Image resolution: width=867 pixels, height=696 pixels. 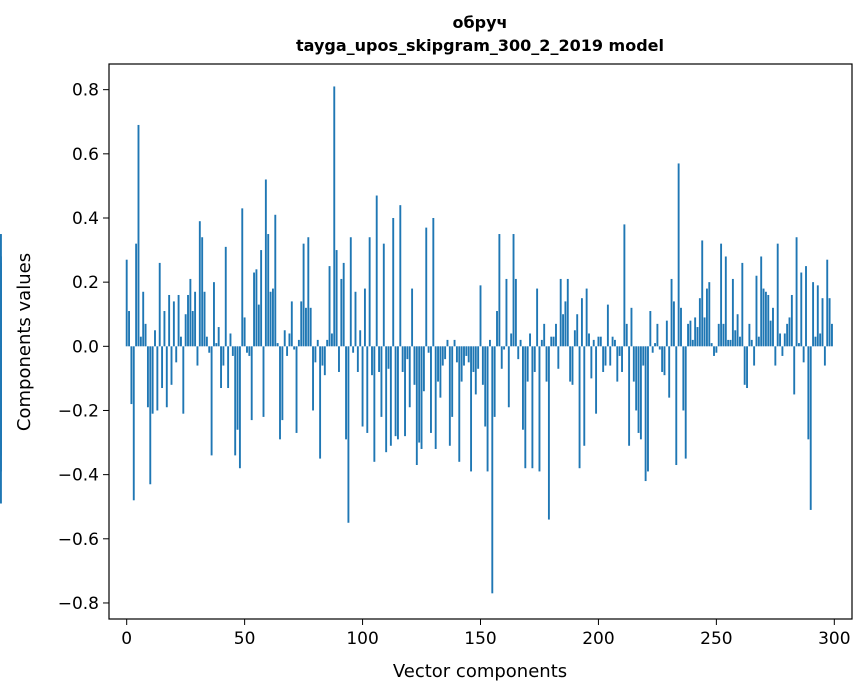 What do you see at coordinates (834, 639) in the screenshot?
I see `x-tick-label: 300` at bounding box center [834, 639].